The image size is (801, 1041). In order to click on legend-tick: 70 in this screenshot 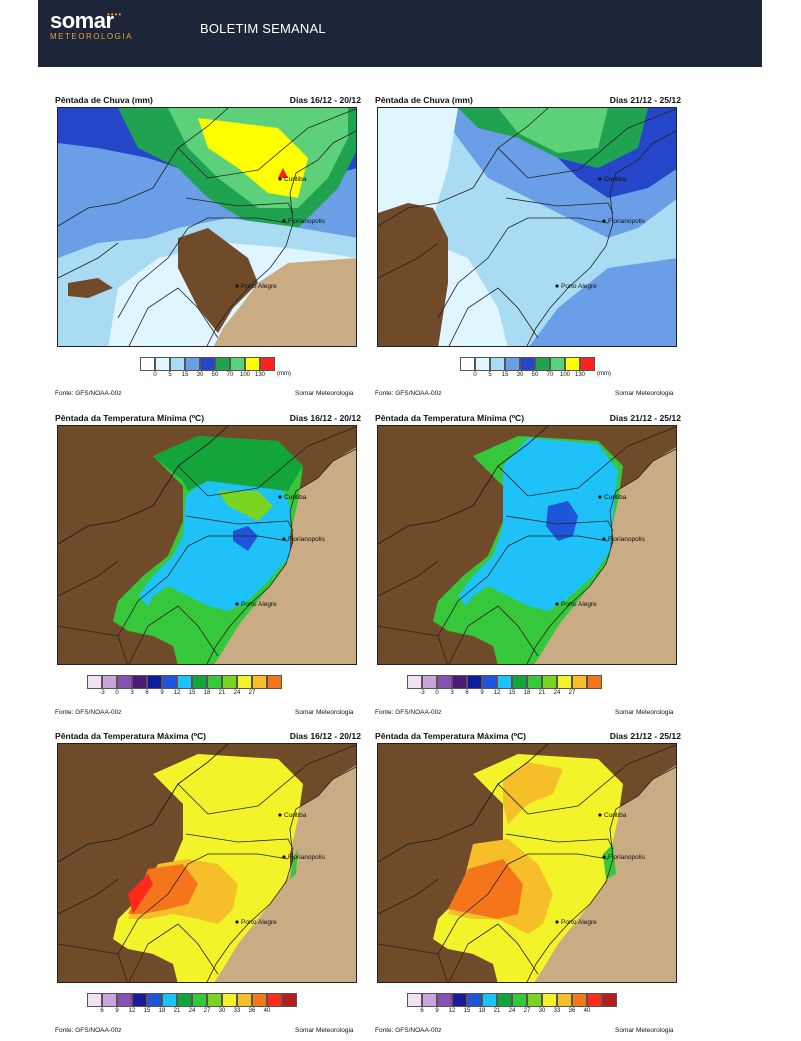, I will do `click(550, 375)`.